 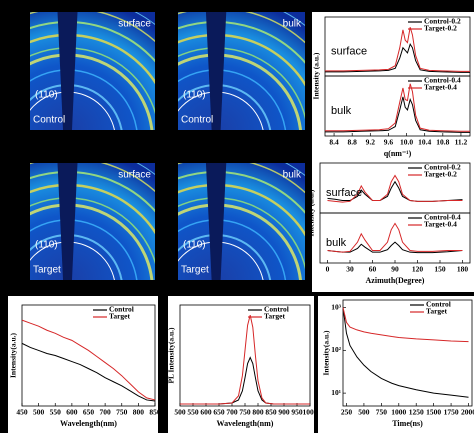 What do you see at coordinates (197, 120) in the screenshot?
I see `image-label: Control` at bounding box center [197, 120].